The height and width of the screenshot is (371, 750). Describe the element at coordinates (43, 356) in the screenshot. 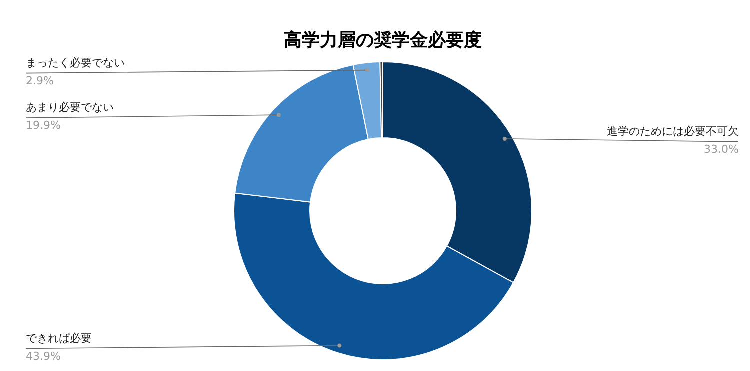

I see `data-label: 43.9%` at that location.